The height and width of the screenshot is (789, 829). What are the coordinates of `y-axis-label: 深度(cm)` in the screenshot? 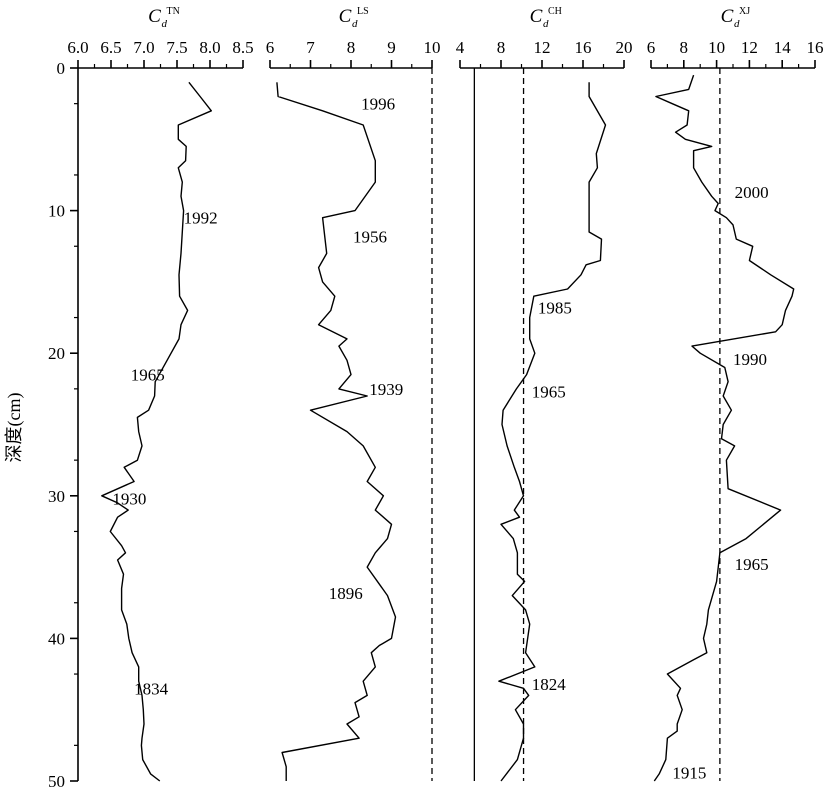 It's located at (14, 428).